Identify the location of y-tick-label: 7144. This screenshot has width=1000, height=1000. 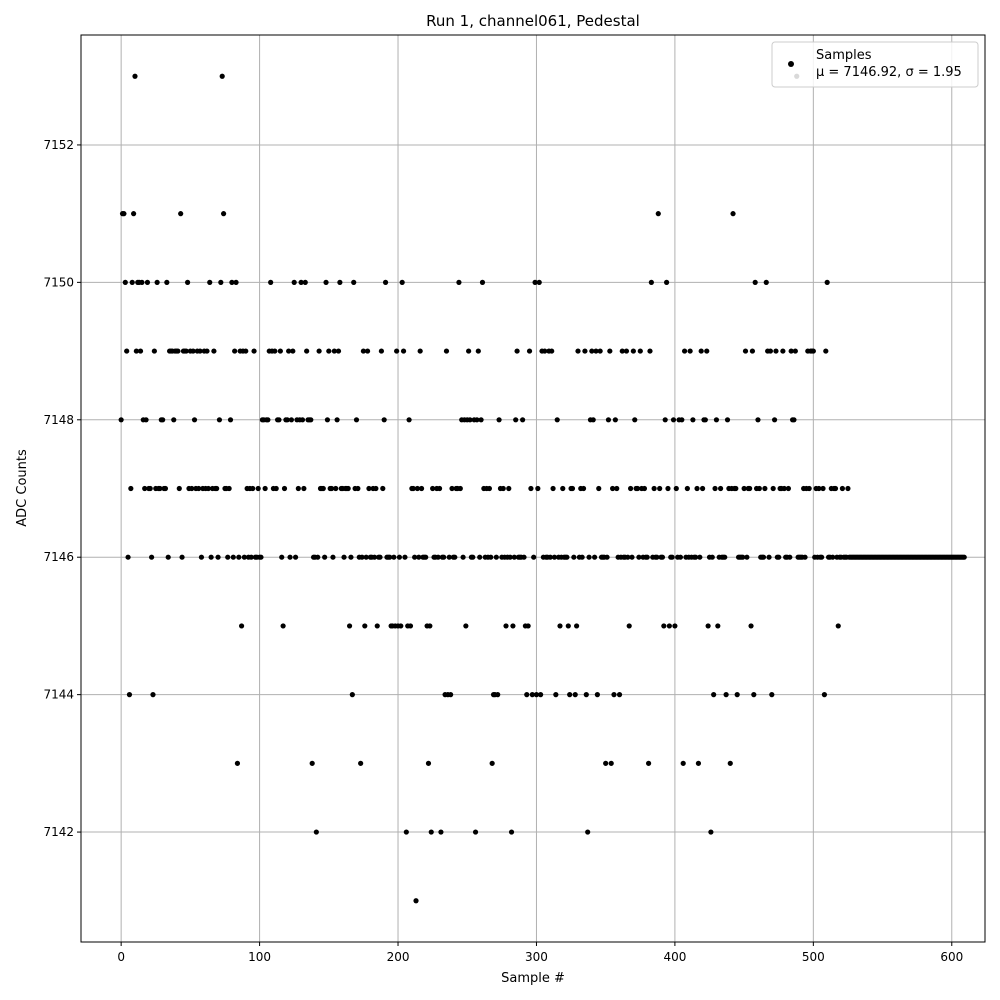
(58, 695).